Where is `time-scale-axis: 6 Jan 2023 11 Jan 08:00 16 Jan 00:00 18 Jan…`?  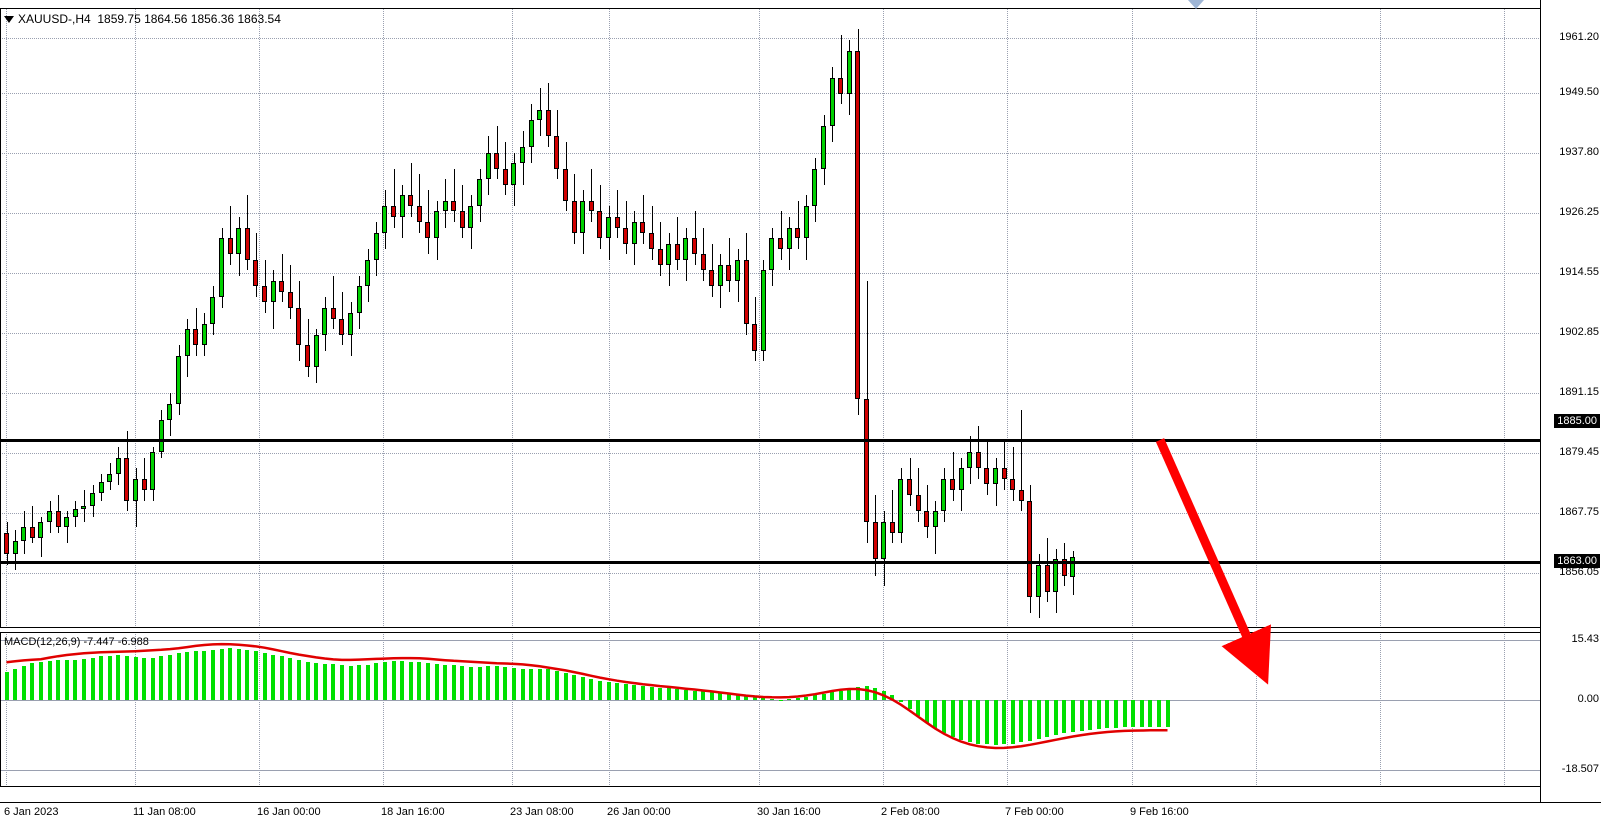
time-scale-axis: 6 Jan 2023 11 Jan 08:00 16 Jan 00:00 18 Jan… is located at coordinates (800, 813).